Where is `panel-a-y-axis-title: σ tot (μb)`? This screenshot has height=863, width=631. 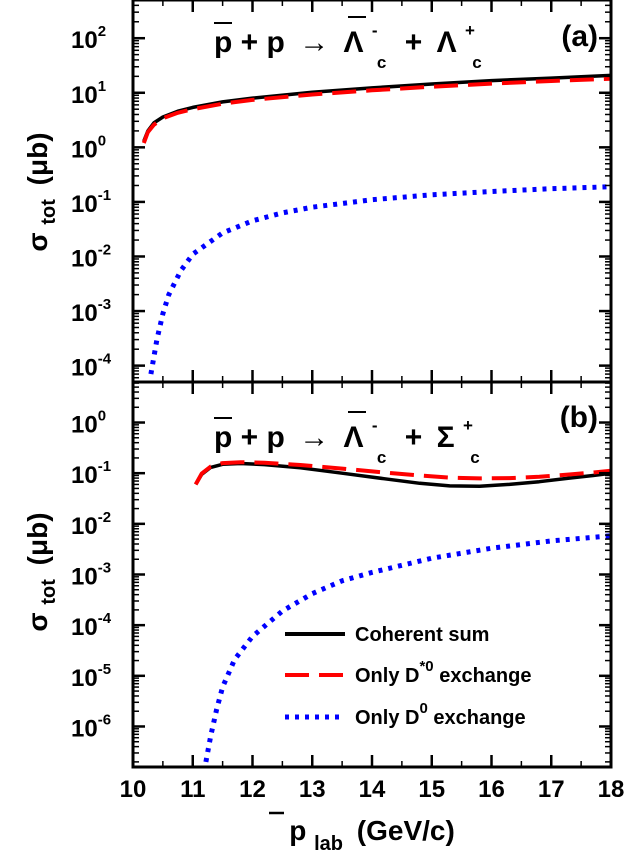
panel-a-y-axis-title: σ tot (μb) is located at coordinates (41, 191).